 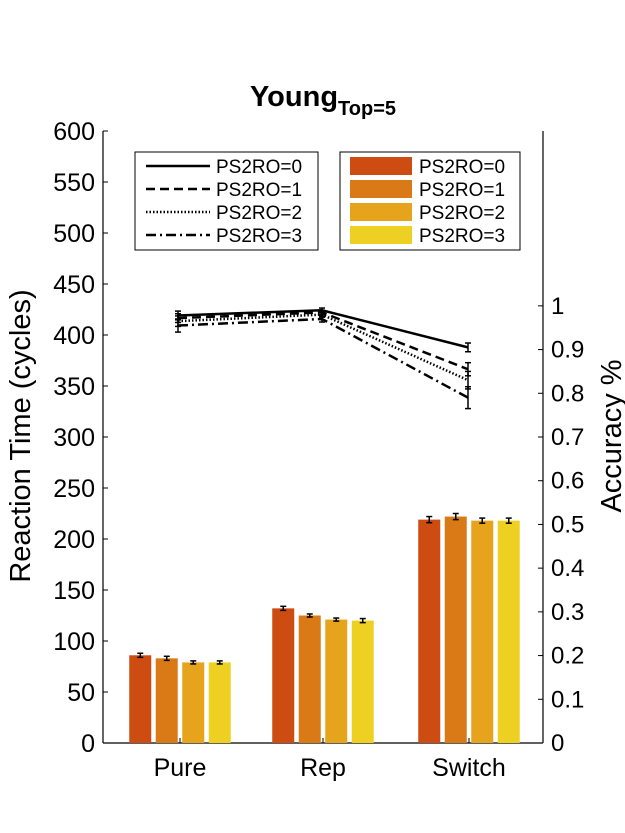 I want to click on y-tick-label-left: 400, so click(x=74, y=336).